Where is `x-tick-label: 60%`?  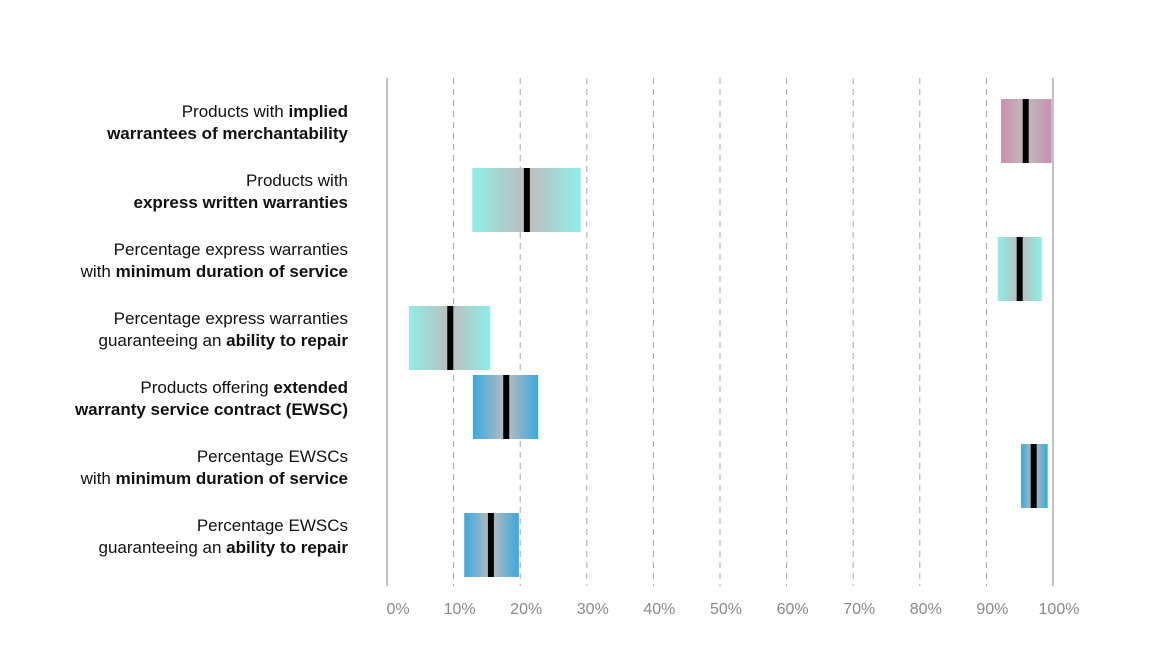 x-tick-label: 60% is located at coordinates (793, 609).